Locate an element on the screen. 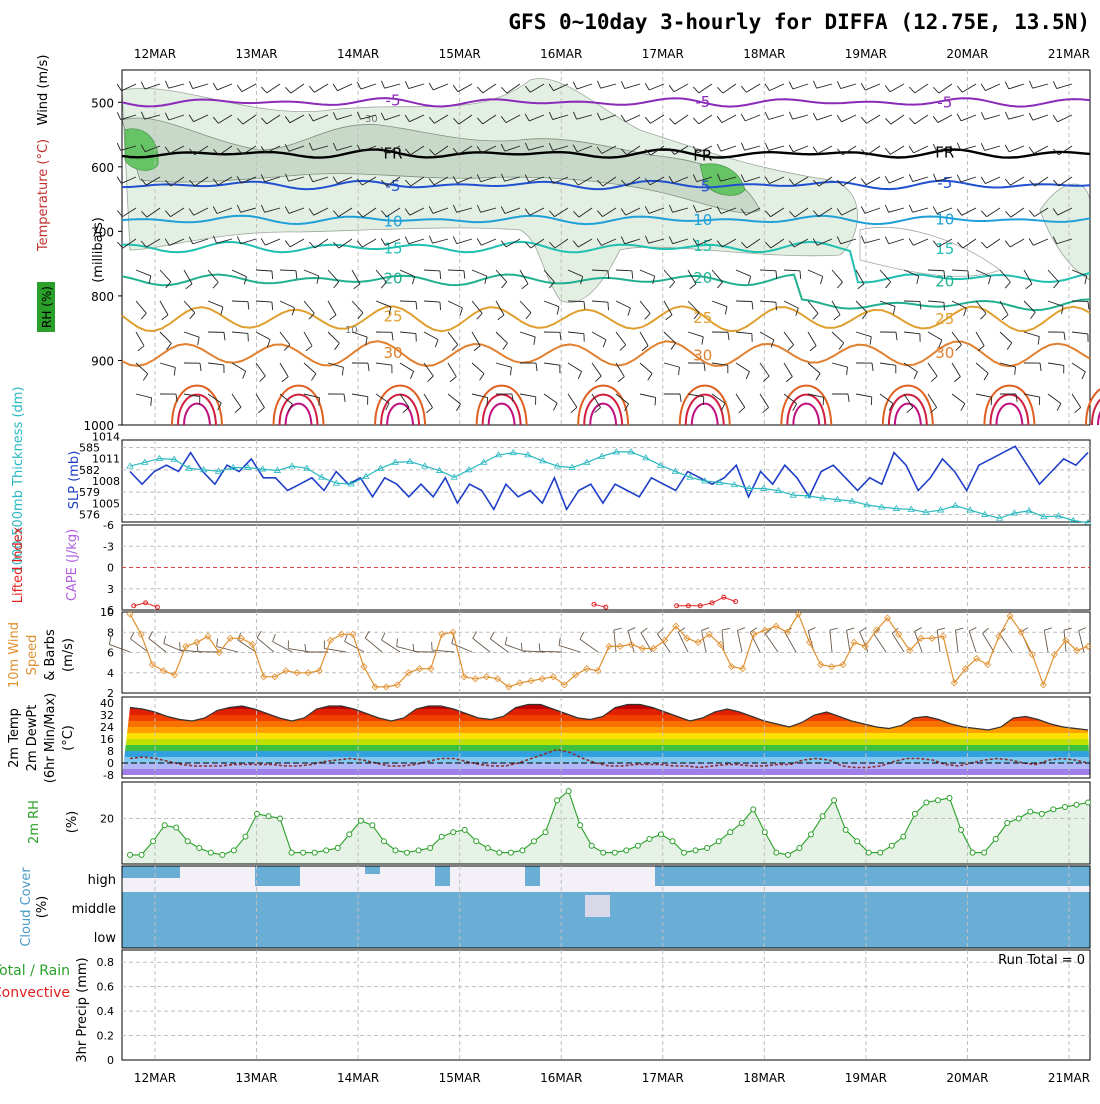  precip-legend-total: Total / Rain is located at coordinates (35, 971).